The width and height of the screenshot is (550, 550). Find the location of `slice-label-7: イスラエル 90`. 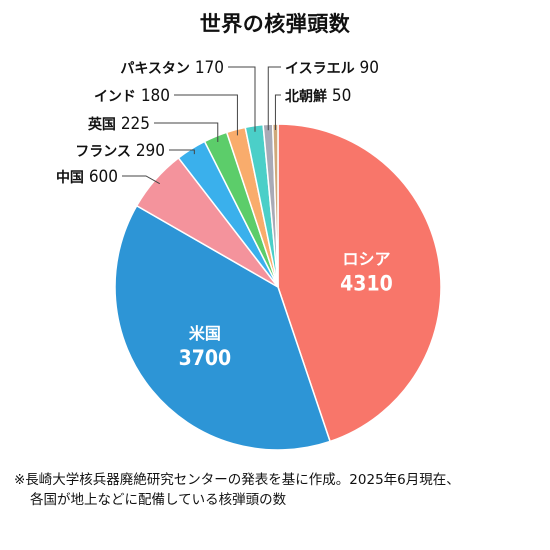

slice-label-7: イスラエル 90 is located at coordinates (332, 68).